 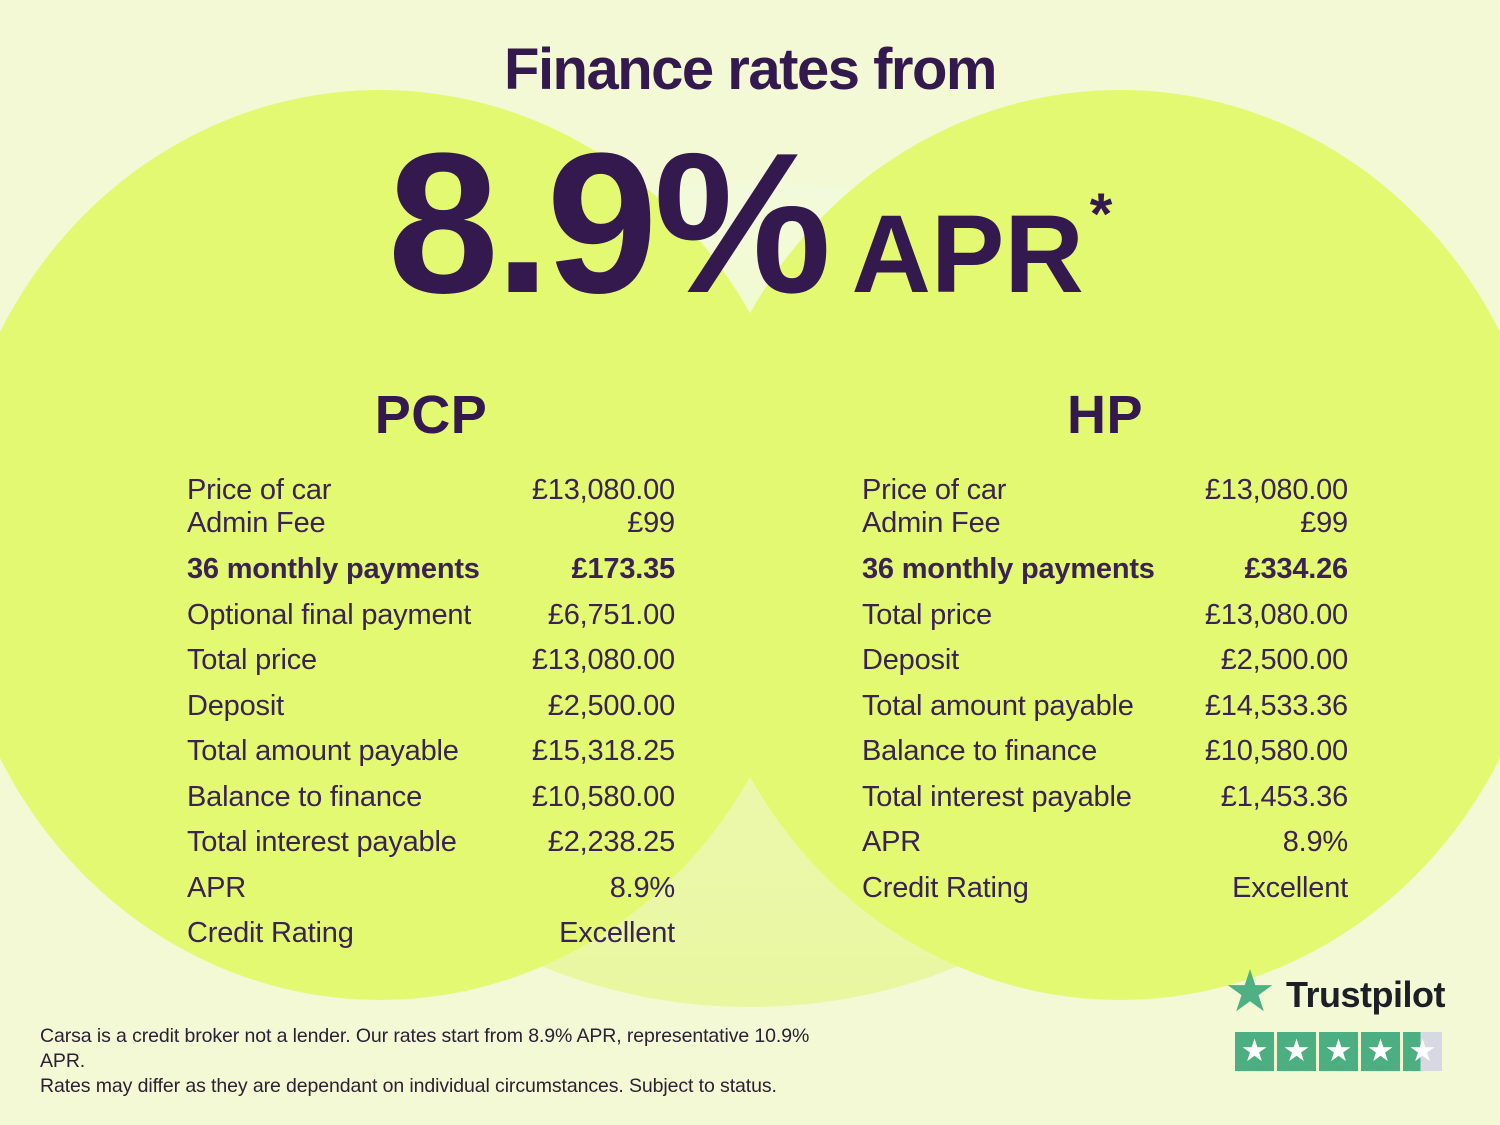 I want to click on row-value: £14,533.36, so click(x=1276, y=705).